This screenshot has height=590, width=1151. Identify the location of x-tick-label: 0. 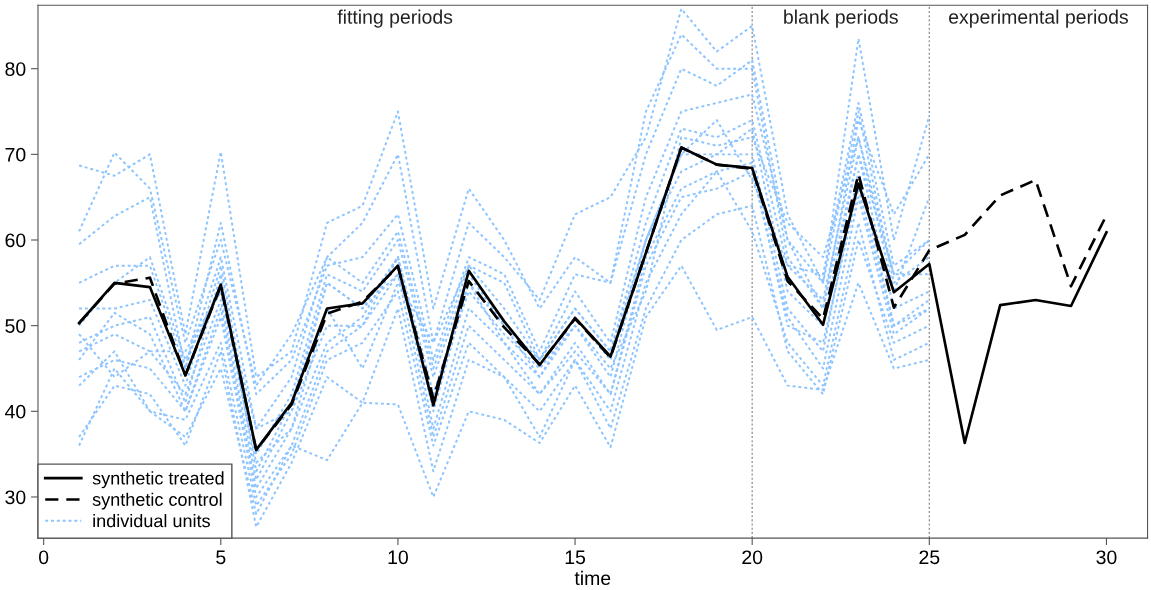
(44, 557).